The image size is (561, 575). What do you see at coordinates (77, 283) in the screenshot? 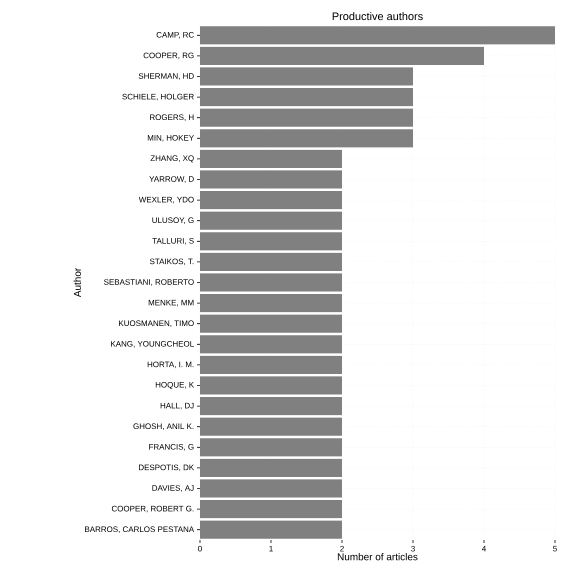
I see `y-axis-title: Author` at bounding box center [77, 283].